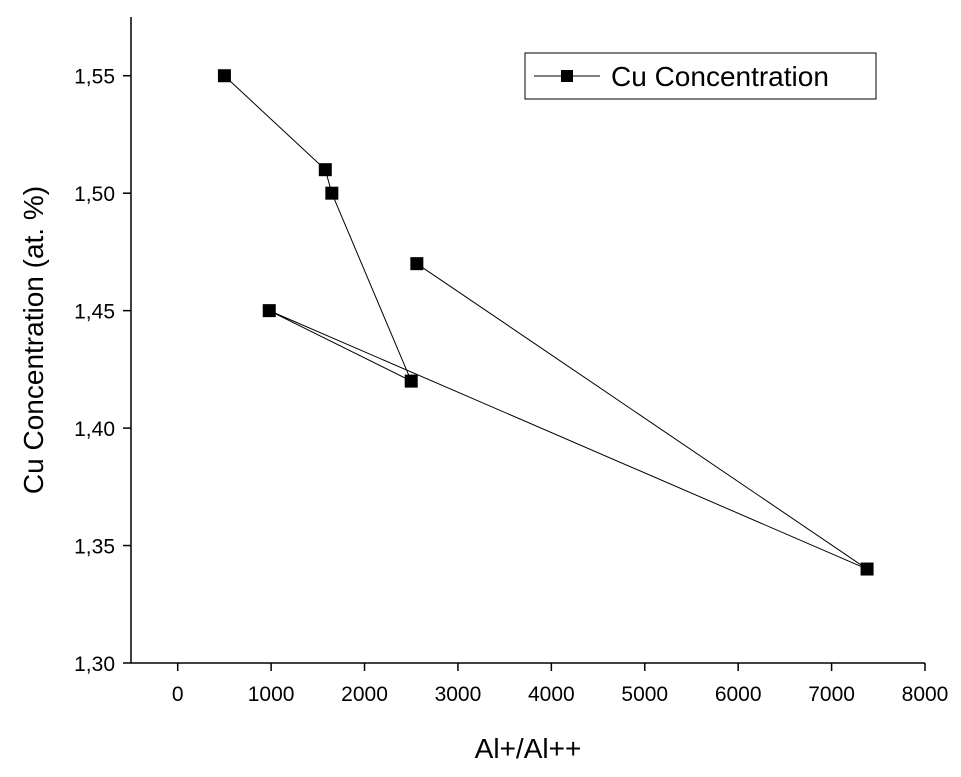 This screenshot has width=961, height=777. What do you see at coordinates (94, 194) in the screenshot?
I see `y-tick-label: 1,50` at bounding box center [94, 194].